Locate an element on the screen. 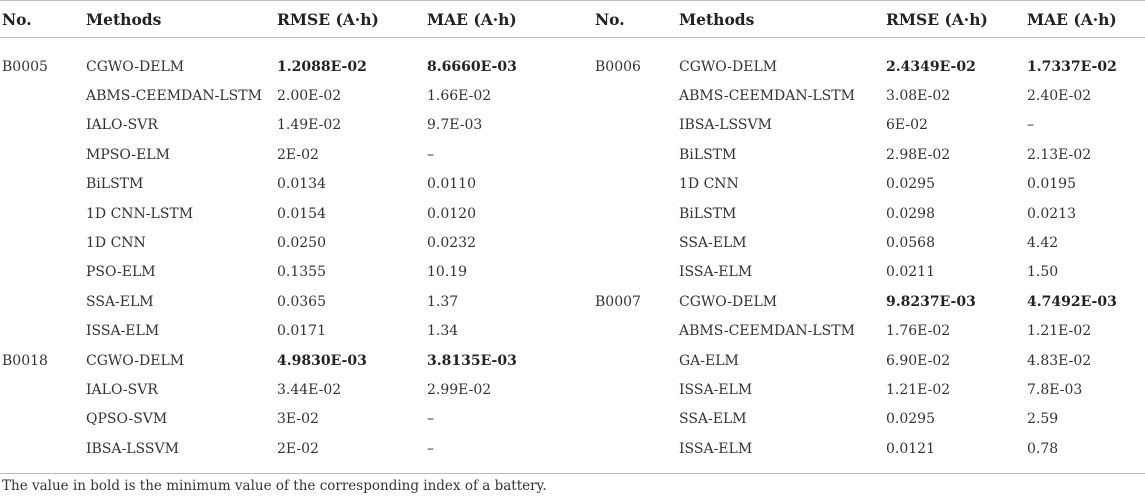  method-cell-left: MPSO-ELM is located at coordinates (128, 154).